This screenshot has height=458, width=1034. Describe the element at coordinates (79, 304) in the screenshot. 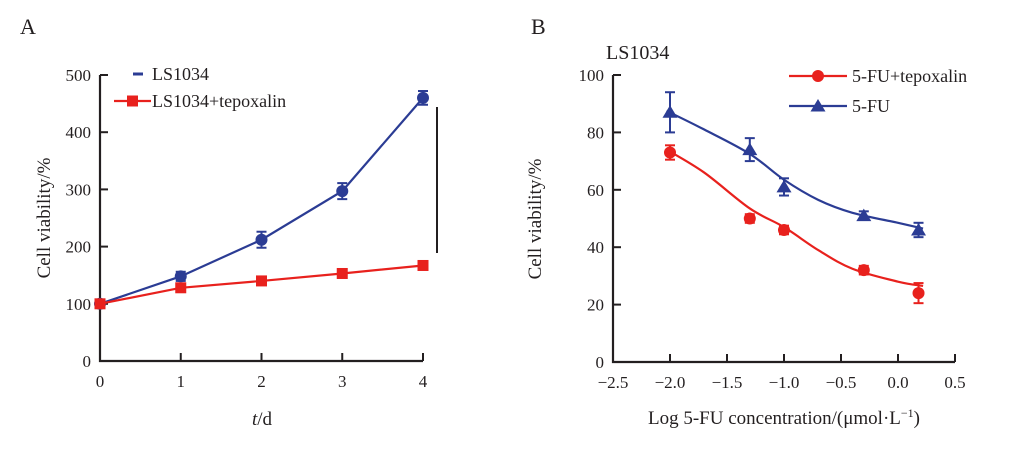

I see `panel-a-y-tick-label: 100` at that location.